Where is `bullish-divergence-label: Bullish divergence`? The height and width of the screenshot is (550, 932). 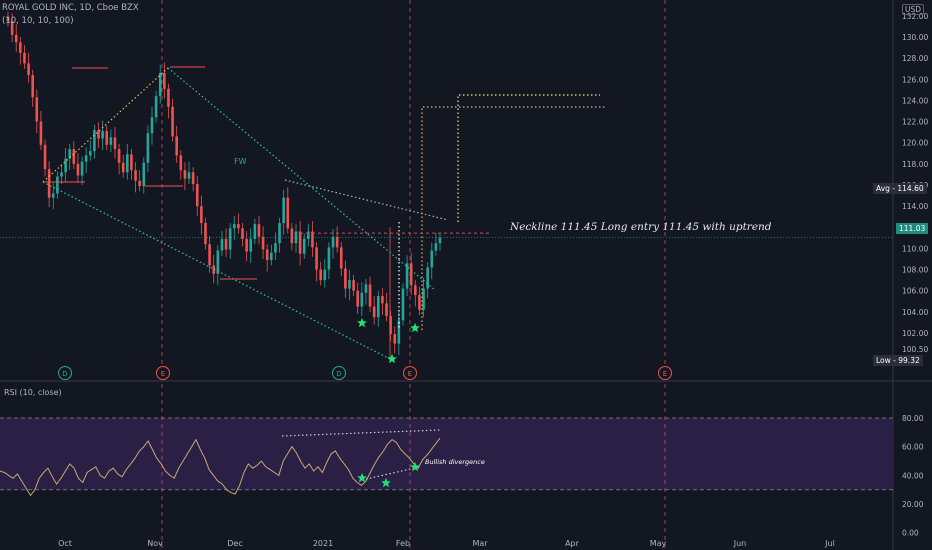
bullish-divergence-label: Bullish divergence is located at coordinates (455, 462).